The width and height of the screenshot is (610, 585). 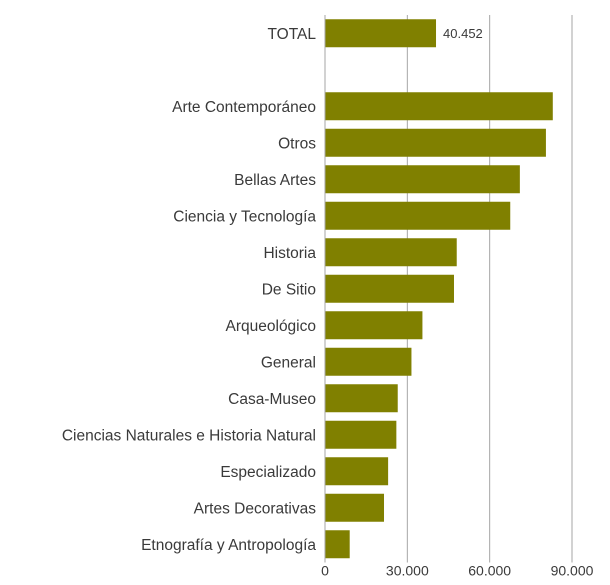 I want to click on category-label: De Sitio, so click(x=289, y=289).